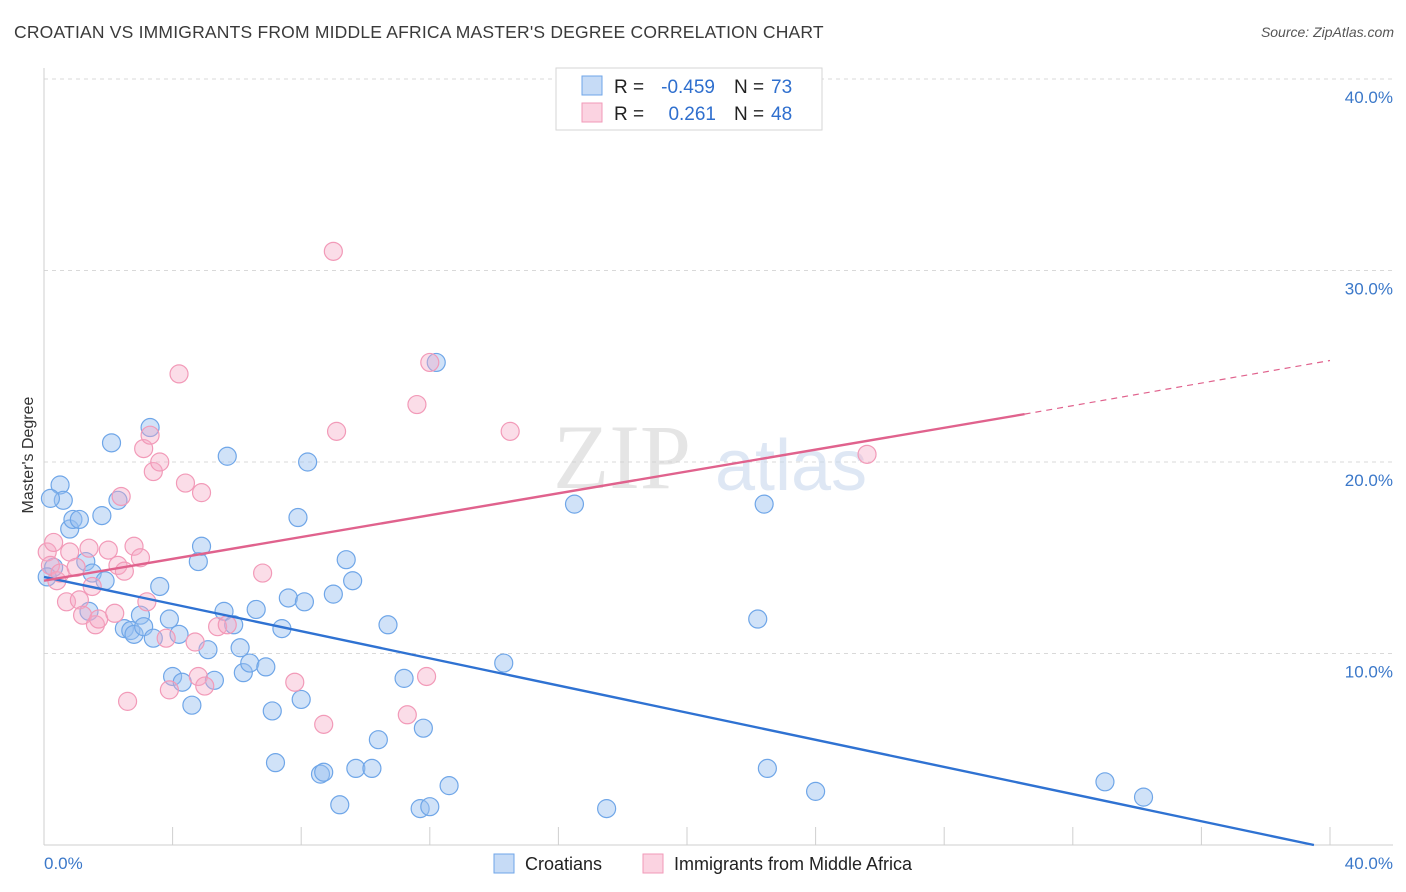 The height and width of the screenshot is (892, 1406). I want to click on y-axis-label: Master's Degree, so click(28, 454).